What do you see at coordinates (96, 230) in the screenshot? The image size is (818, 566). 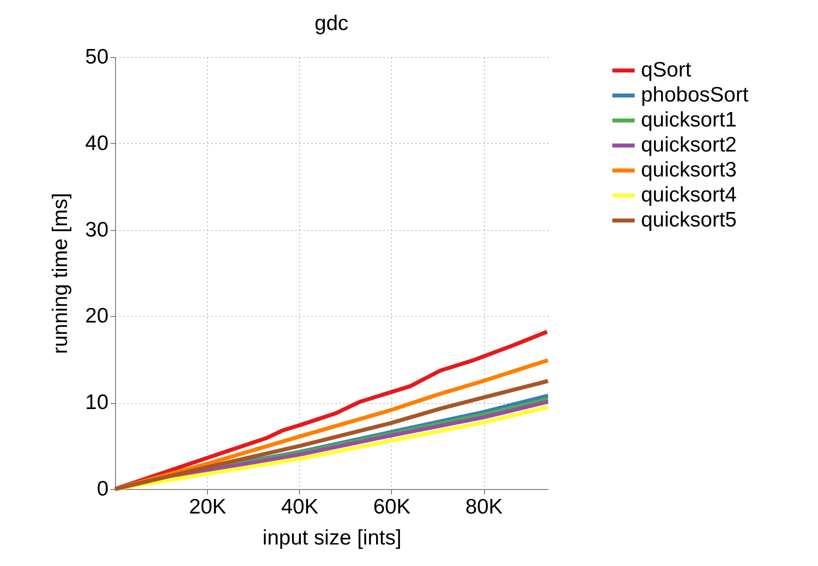 I see `y-tick-label: 30` at bounding box center [96, 230].